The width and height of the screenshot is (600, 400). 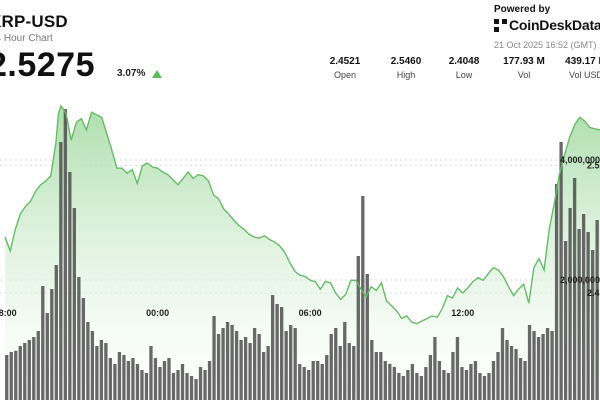 I want to click on stat-vol-usd: 439.17 M Vol USD, so click(x=578, y=68).